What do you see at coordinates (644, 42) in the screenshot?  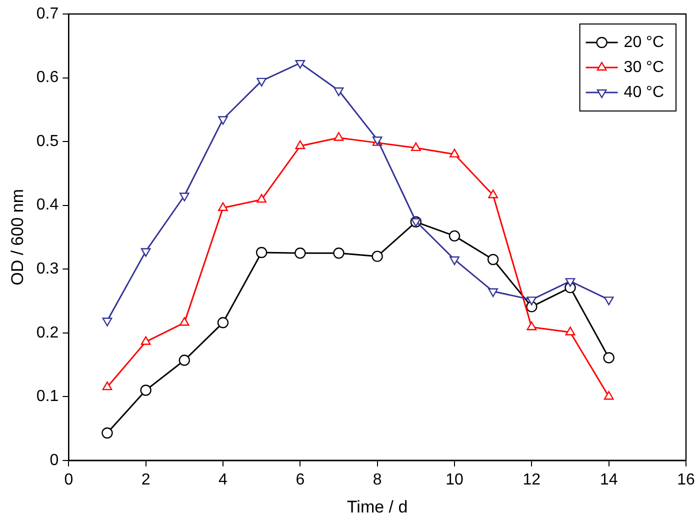 I see `legend-label: 20 °C` at bounding box center [644, 42].